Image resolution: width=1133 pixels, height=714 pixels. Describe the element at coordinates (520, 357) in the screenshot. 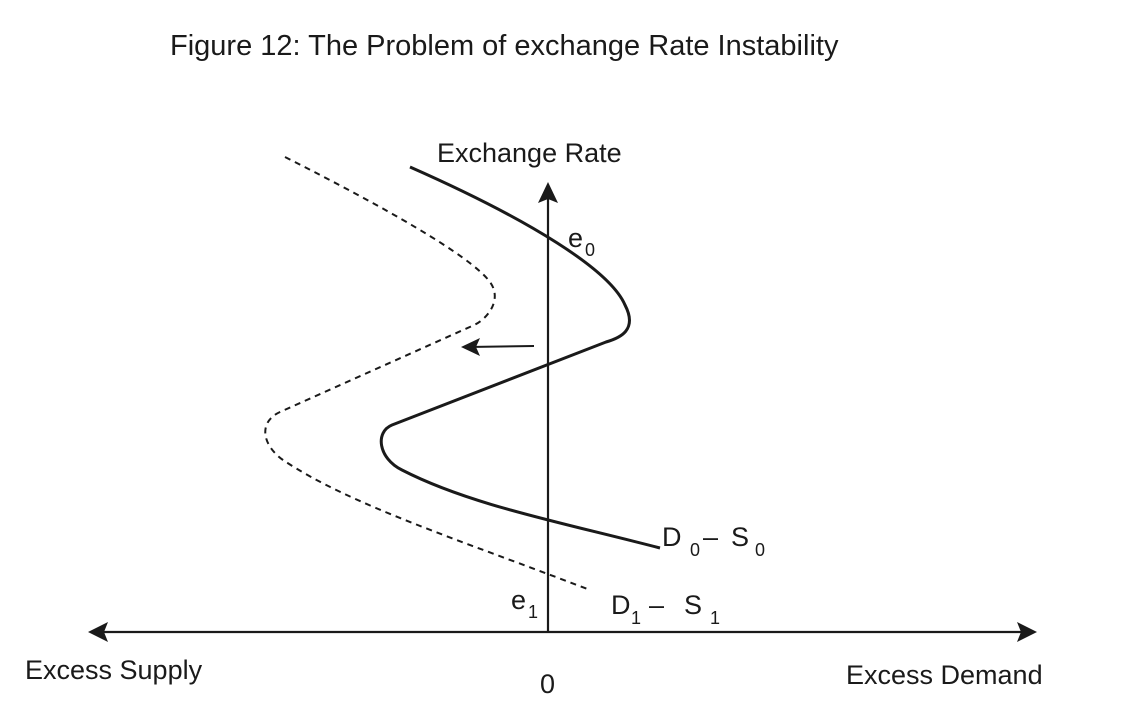

I see `d0-s0-curve` at that location.